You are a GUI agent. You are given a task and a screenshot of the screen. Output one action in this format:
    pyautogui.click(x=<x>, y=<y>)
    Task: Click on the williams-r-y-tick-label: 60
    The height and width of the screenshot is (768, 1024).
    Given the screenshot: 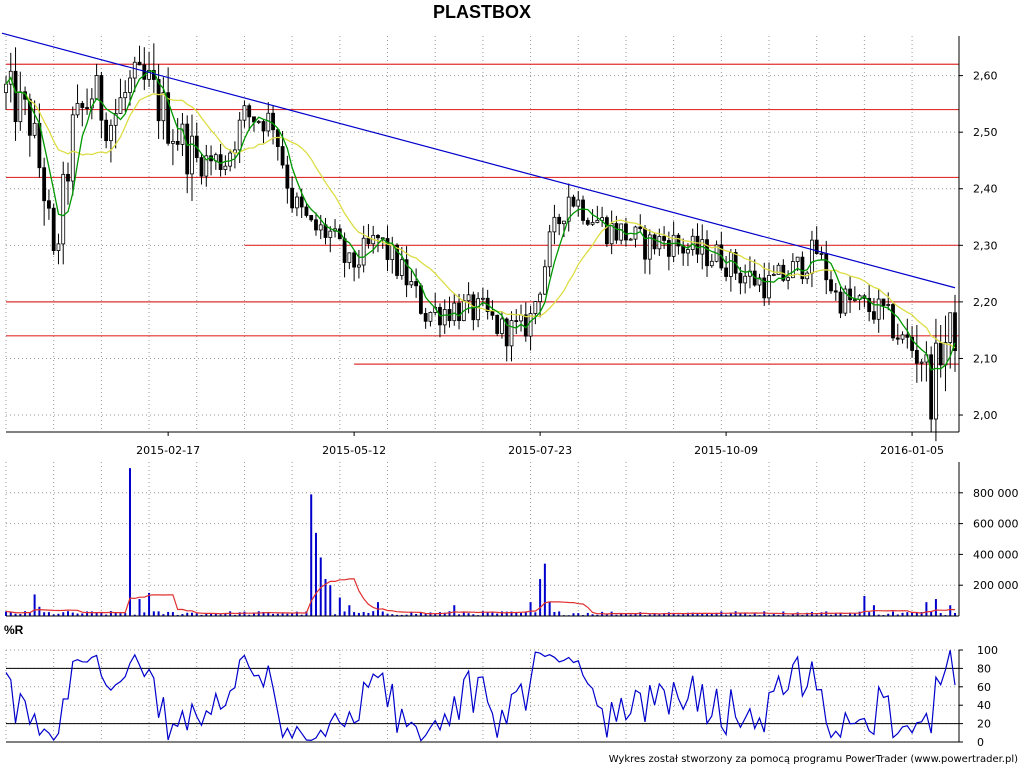 What is the action you would take?
    pyautogui.click(x=984, y=687)
    